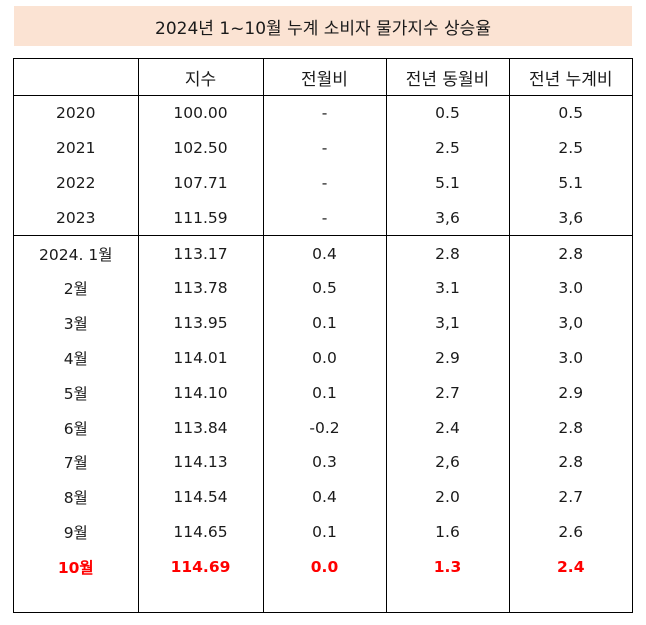  What do you see at coordinates (447, 358) in the screenshot?
I see `yoy-cell: 2.9` at bounding box center [447, 358].